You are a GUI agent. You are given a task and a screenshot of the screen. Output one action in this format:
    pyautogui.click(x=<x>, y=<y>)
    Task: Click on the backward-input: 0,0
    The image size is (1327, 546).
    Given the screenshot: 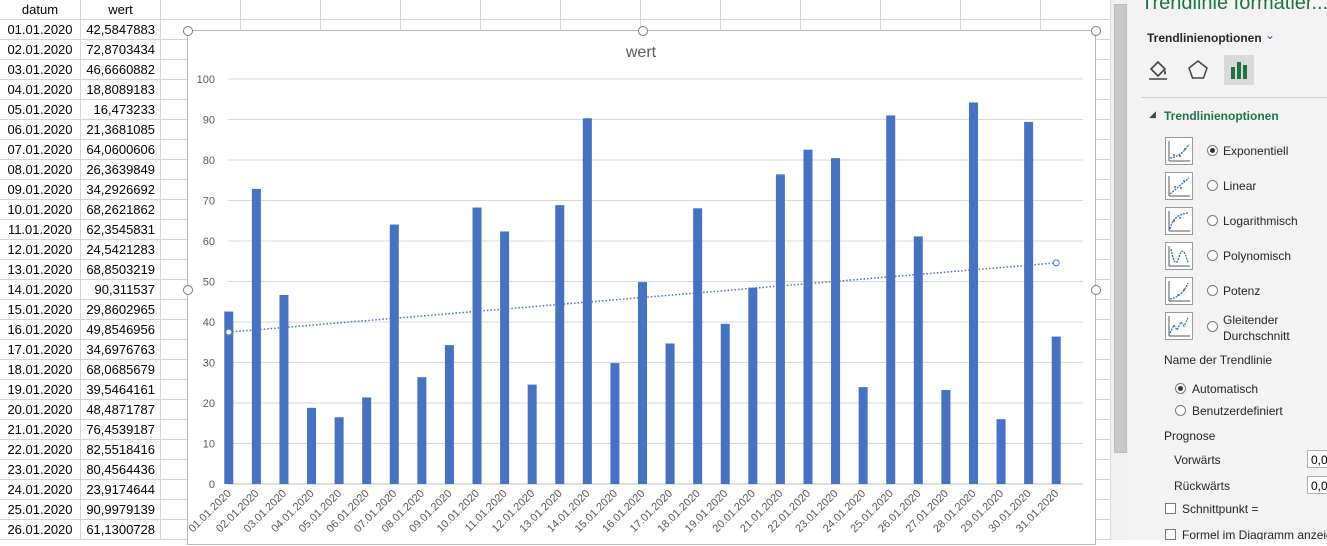 What is the action you would take?
    pyautogui.click(x=1317, y=485)
    